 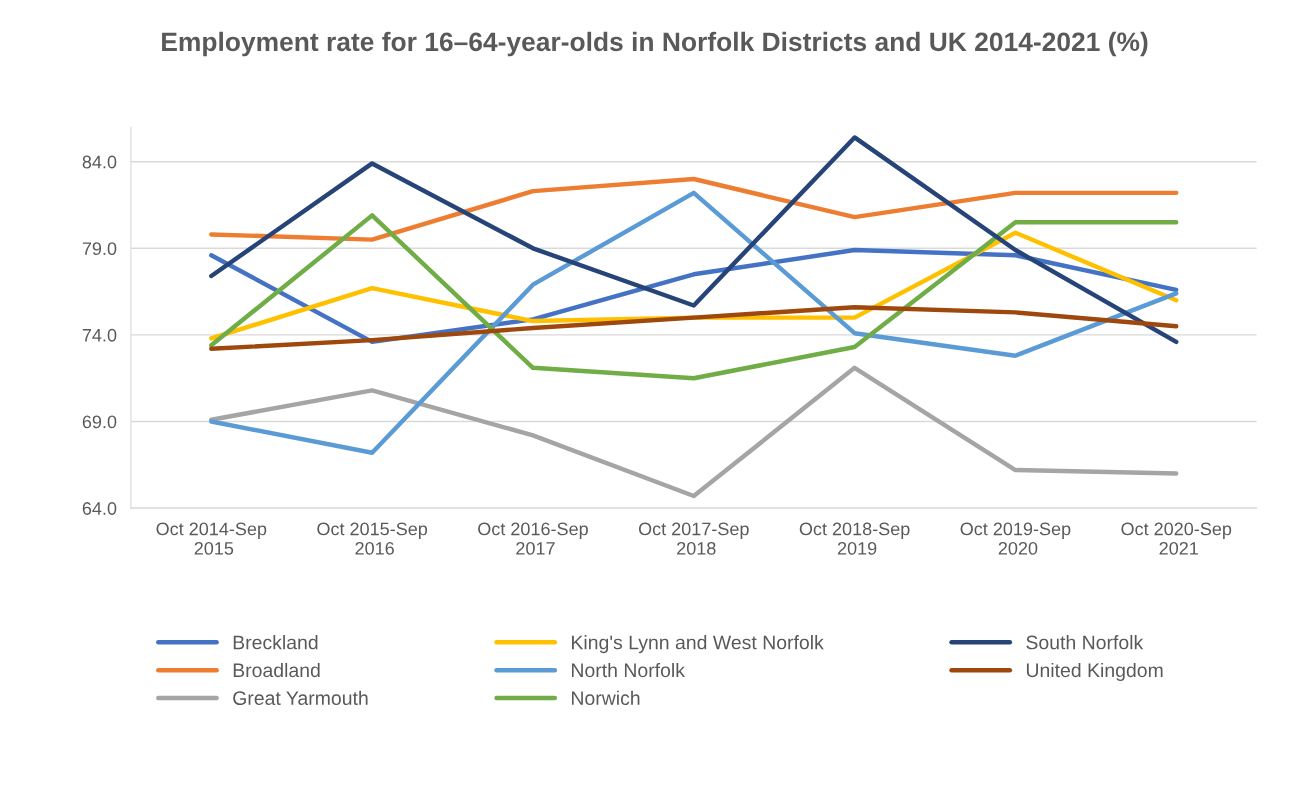 I want to click on legend-label: Breckland, so click(x=275, y=642).